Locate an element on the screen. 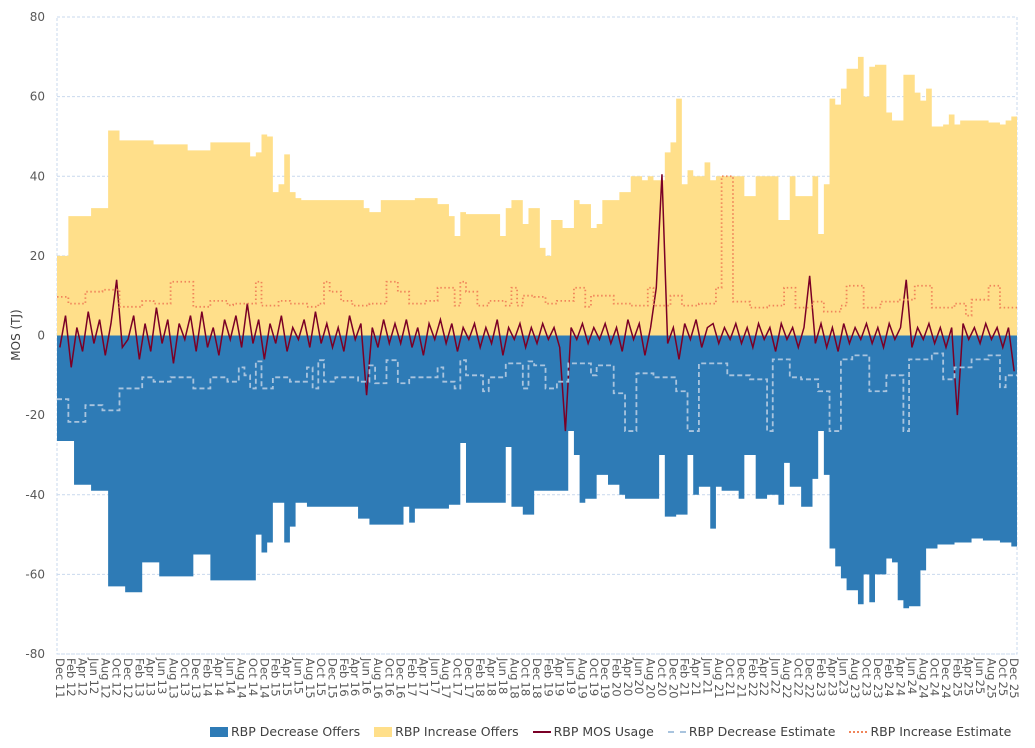  y-tick-label: 0 is located at coordinates (41, 336).